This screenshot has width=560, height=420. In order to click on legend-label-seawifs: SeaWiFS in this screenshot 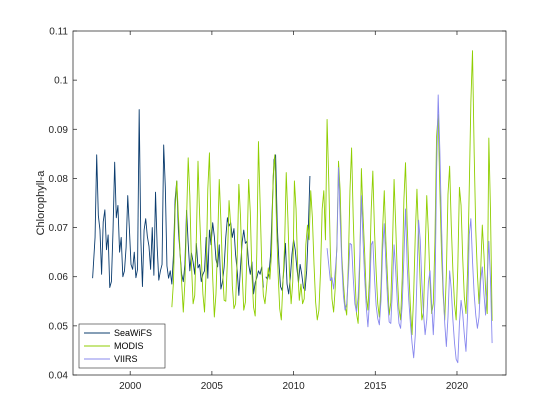, I will do `click(133, 333)`.